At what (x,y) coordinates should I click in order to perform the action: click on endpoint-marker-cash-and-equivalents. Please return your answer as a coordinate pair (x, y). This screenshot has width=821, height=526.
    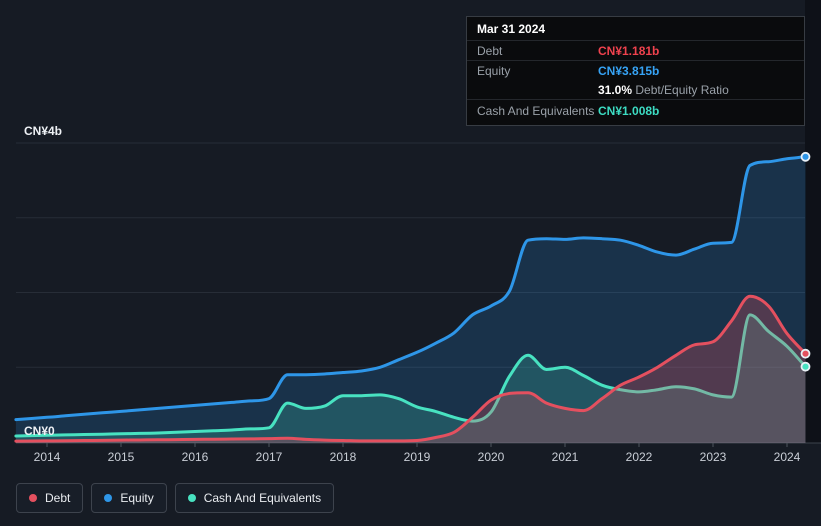
    Looking at the image, I should click on (805, 366).